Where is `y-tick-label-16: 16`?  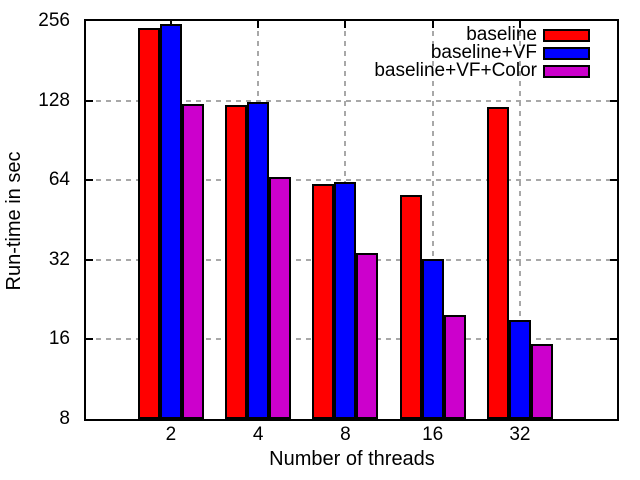
y-tick-label-16: 16 is located at coordinates (59, 339).